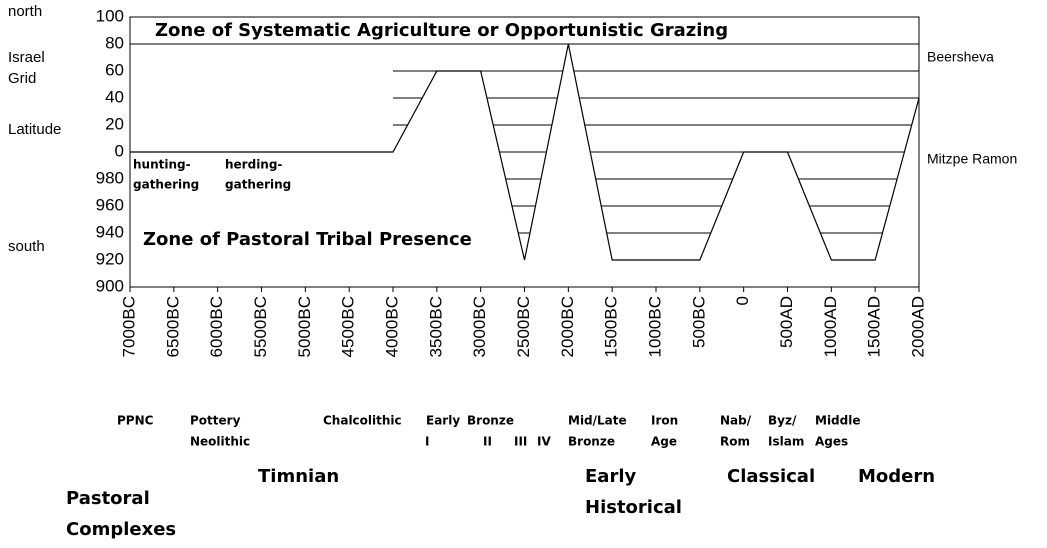  What do you see at coordinates (831, 442) in the screenshot?
I see `period-label: Ages` at bounding box center [831, 442].